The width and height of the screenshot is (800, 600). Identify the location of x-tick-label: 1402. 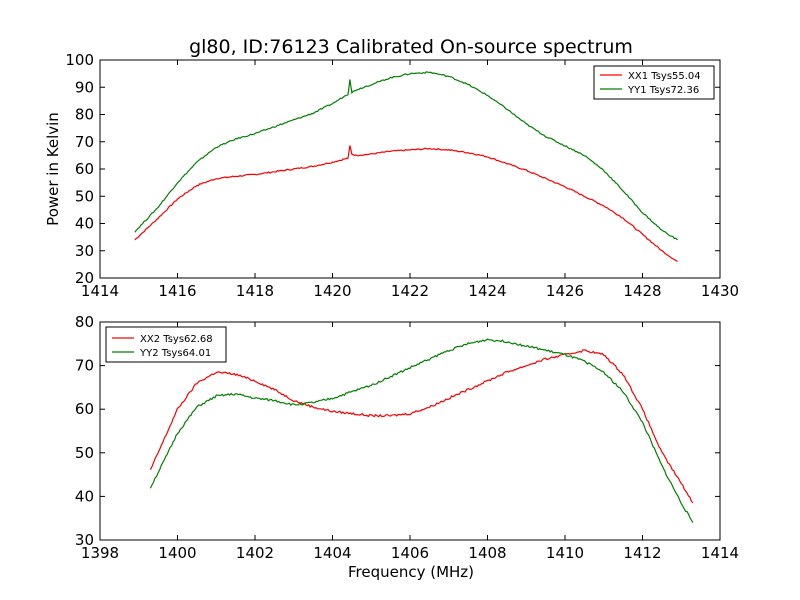
(255, 553).